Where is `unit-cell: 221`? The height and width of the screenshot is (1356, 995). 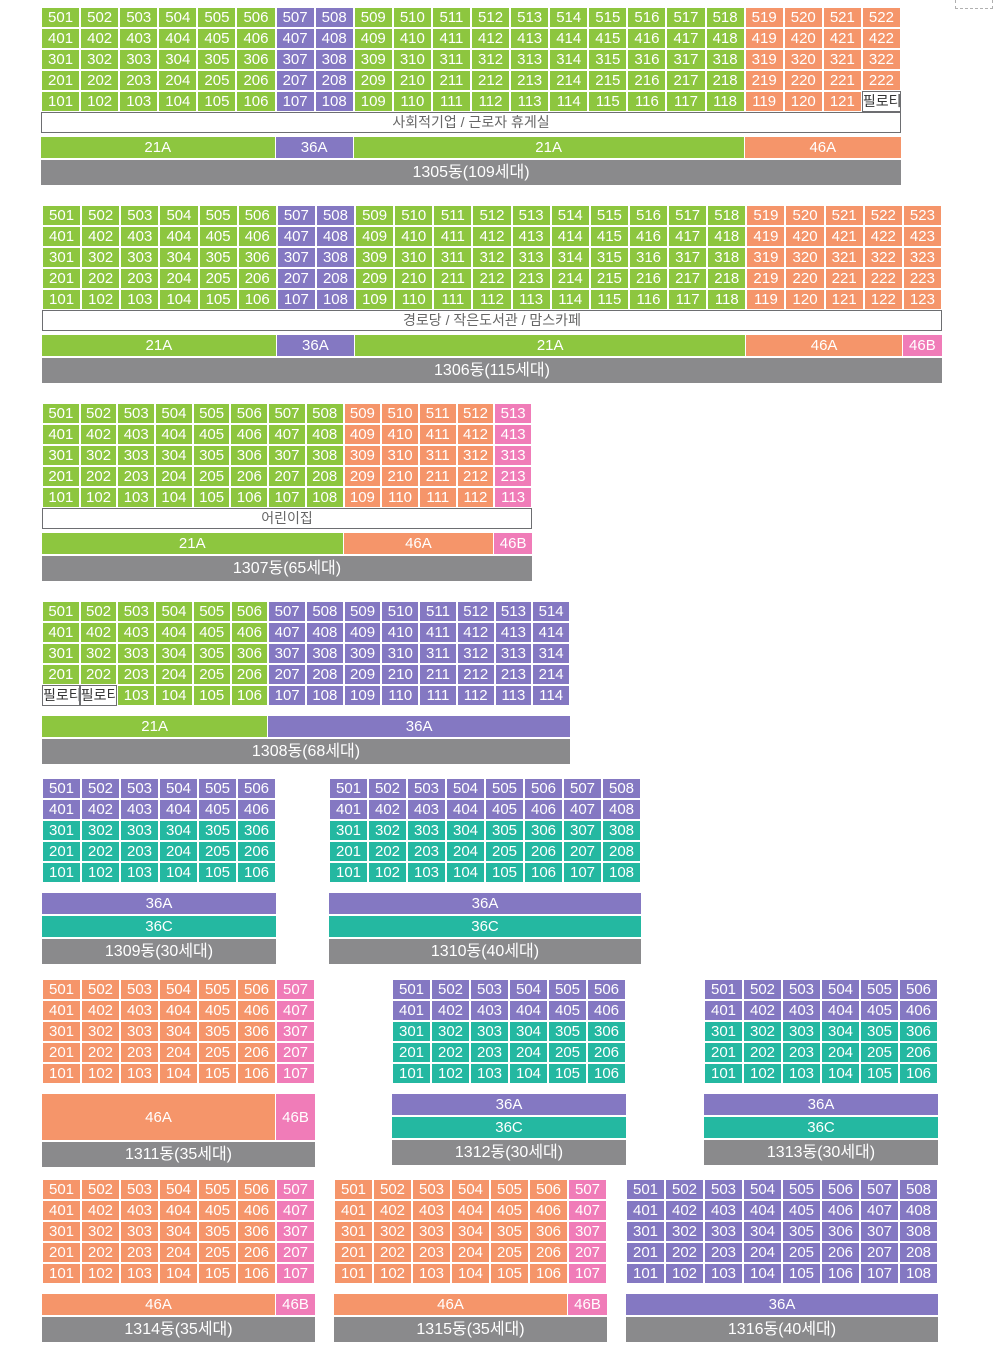 unit-cell: 221 is located at coordinates (844, 278).